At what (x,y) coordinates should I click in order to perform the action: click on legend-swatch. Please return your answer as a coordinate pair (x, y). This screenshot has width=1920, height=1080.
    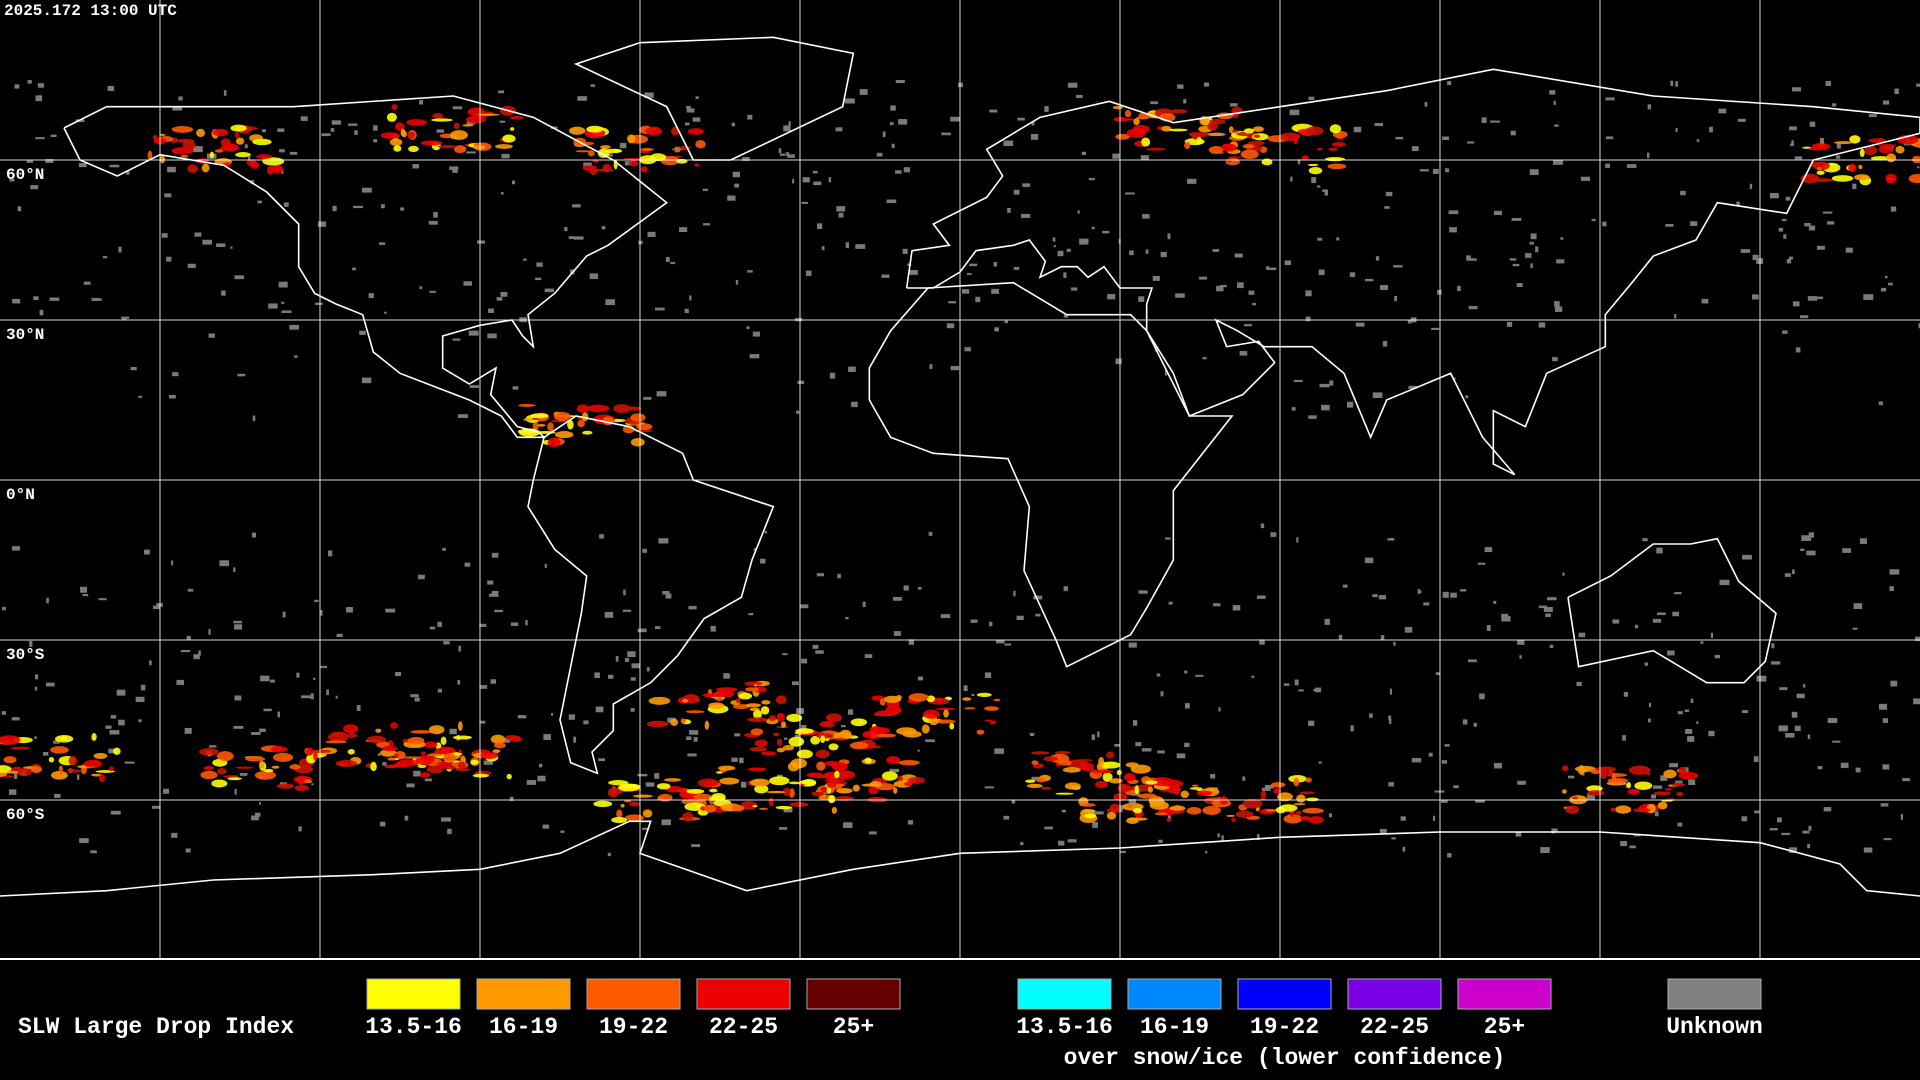
    Looking at the image, I should click on (1064, 994).